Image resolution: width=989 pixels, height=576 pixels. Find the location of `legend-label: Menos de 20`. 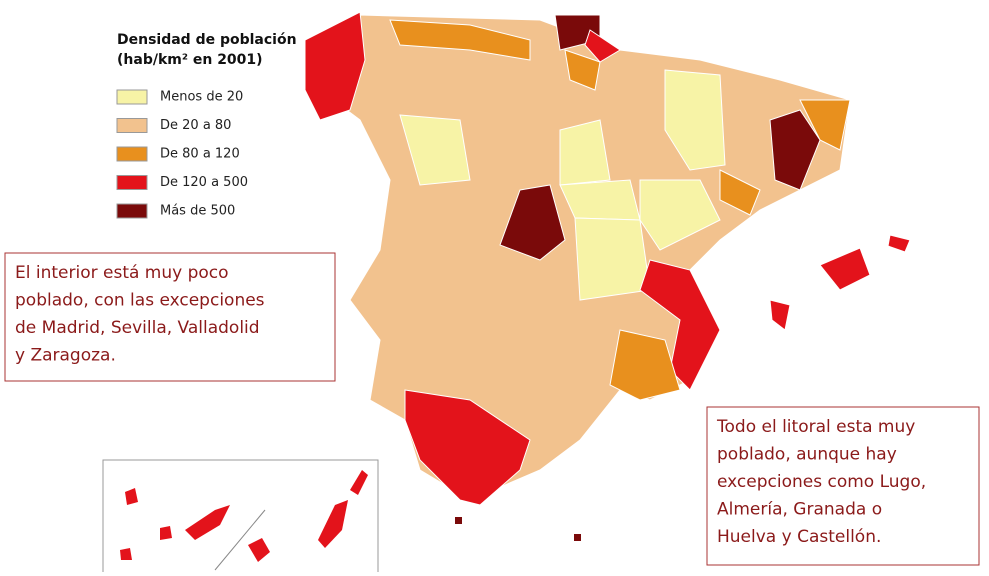

legend-label: Menos de 20 is located at coordinates (201, 97).